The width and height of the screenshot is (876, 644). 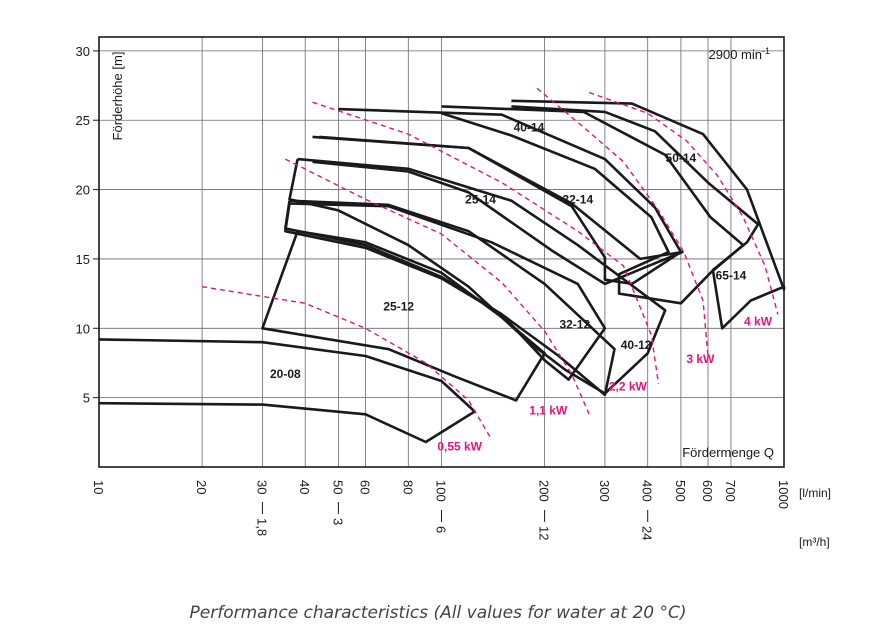 What do you see at coordinates (636, 345) in the screenshot?
I see `pump-label-40-12: 40-12` at bounding box center [636, 345].